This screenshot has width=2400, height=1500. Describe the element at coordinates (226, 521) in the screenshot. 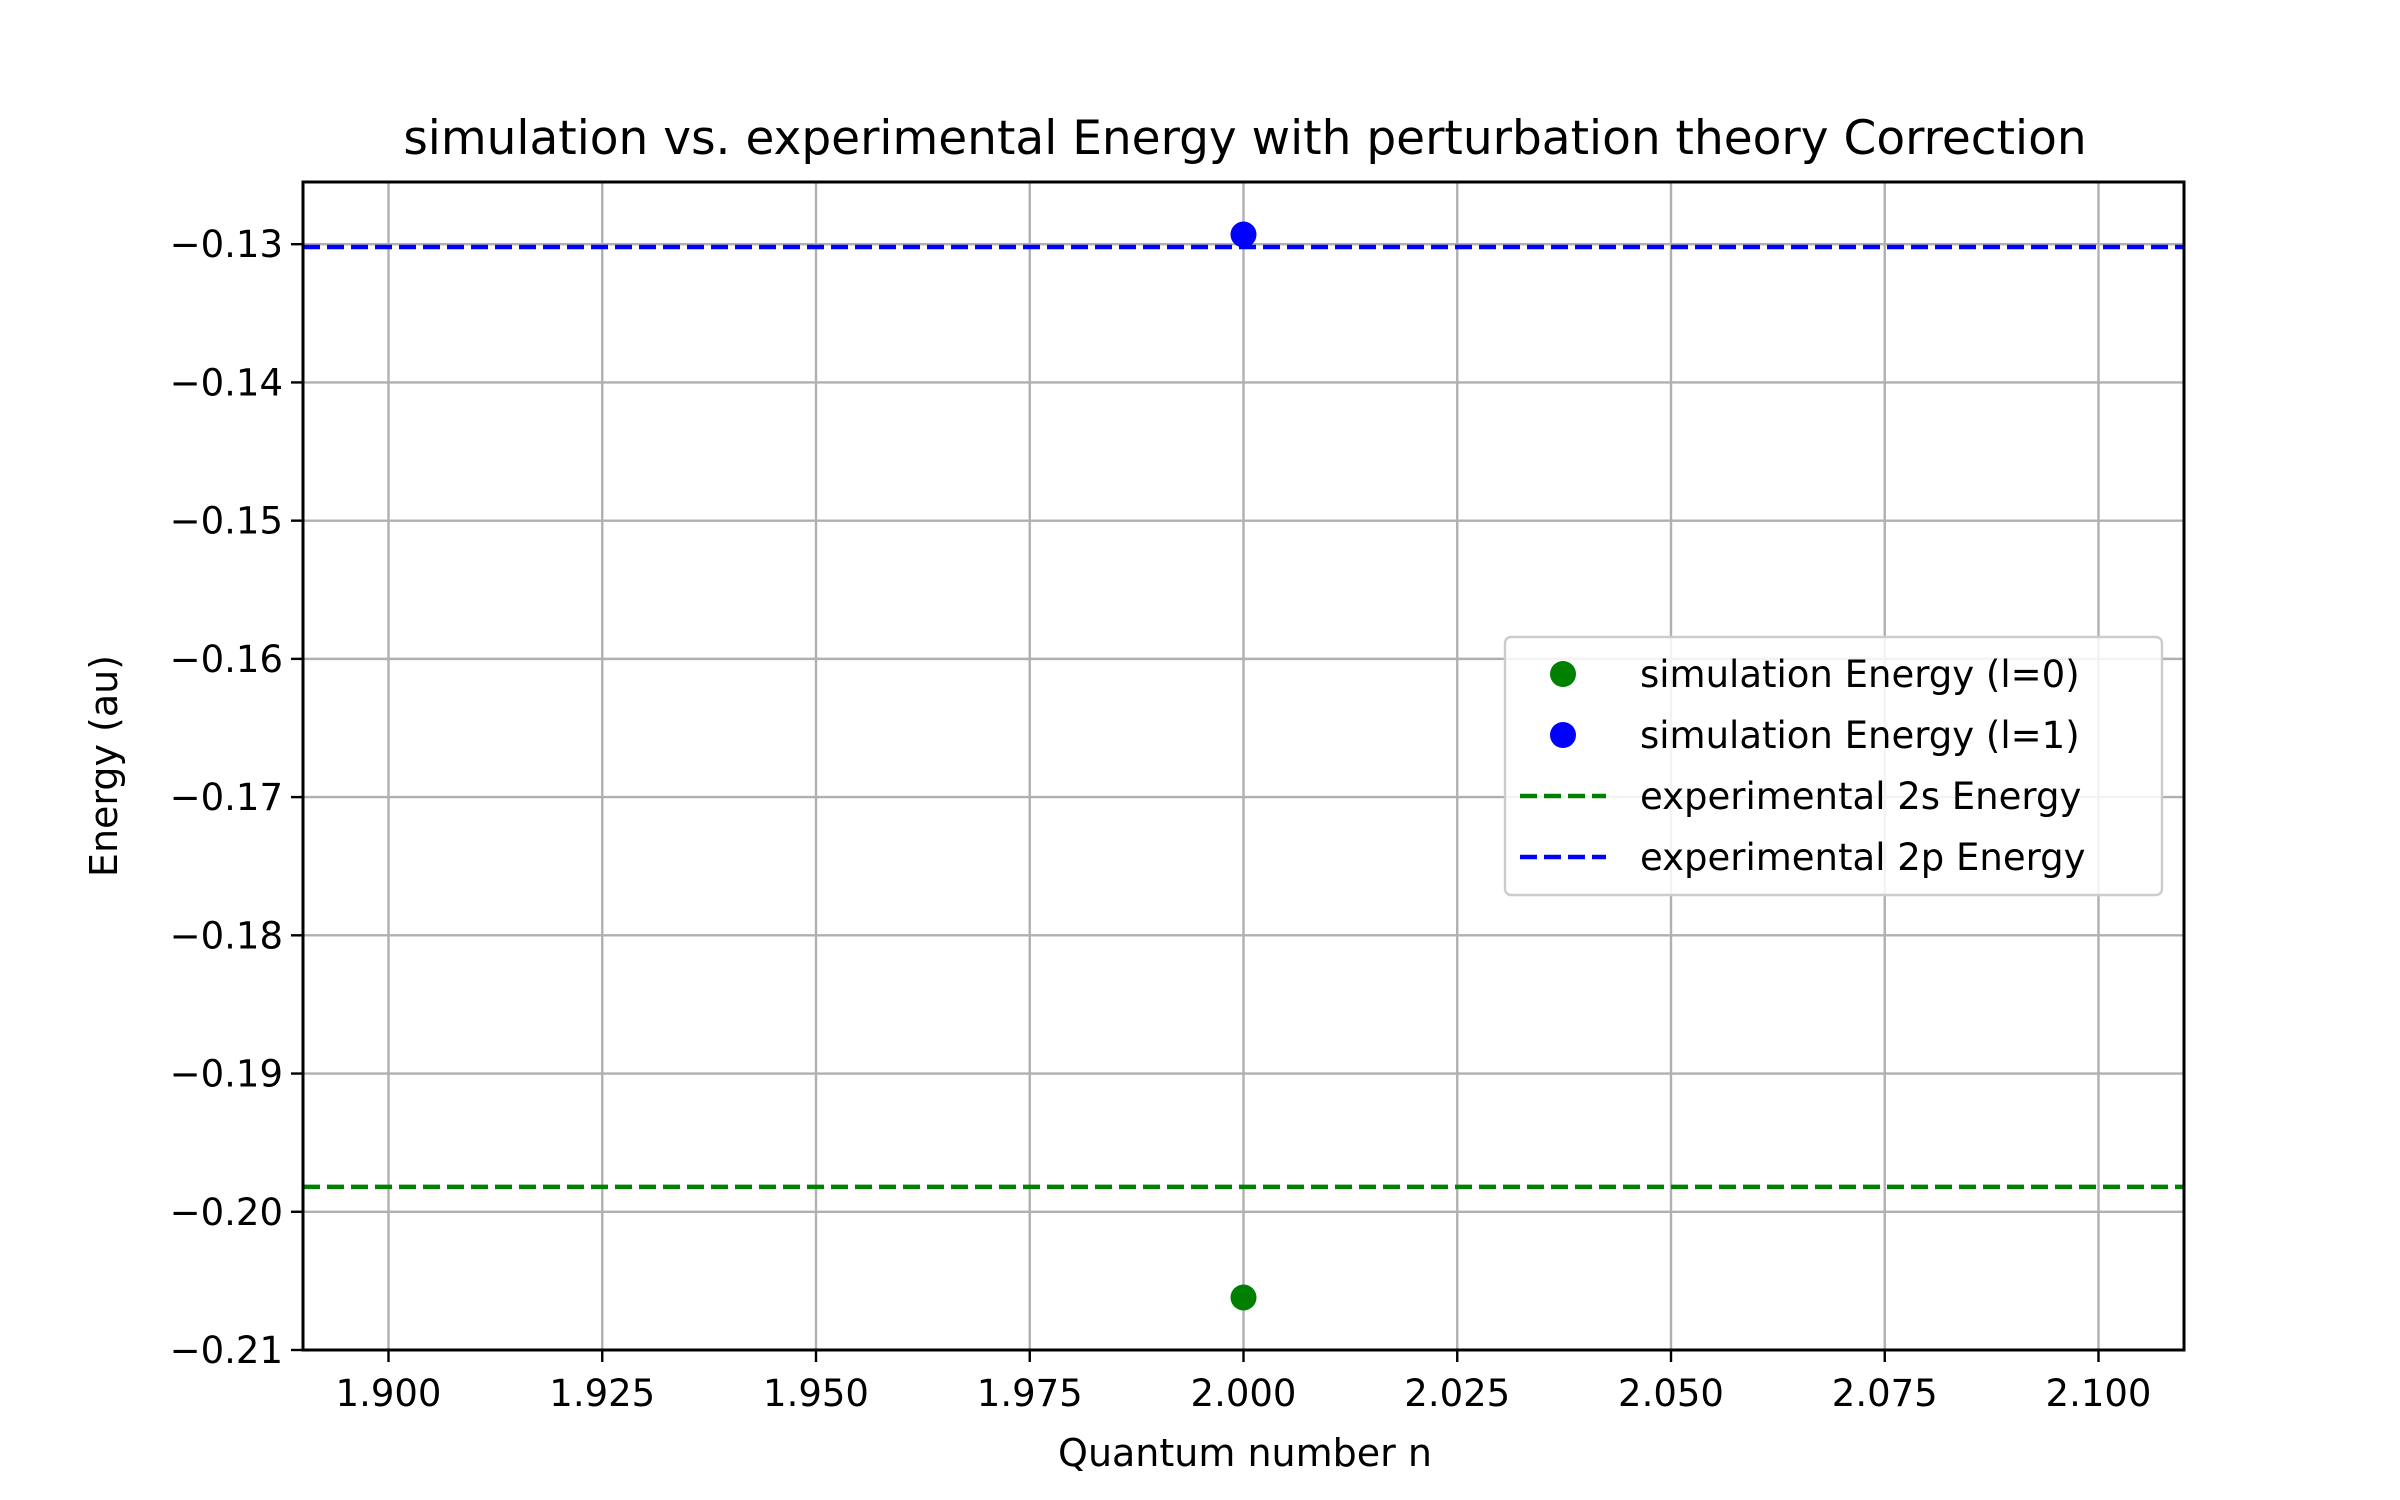

I see `y-tick-label: −0.15` at that location.